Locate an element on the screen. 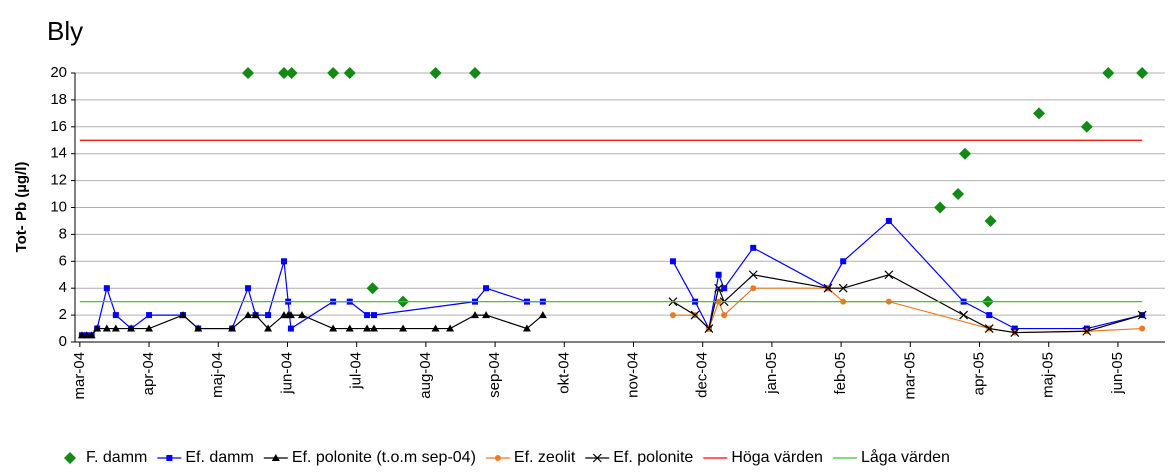 The width and height of the screenshot is (1175, 472). y-tick-label: 10 is located at coordinates (58, 206).